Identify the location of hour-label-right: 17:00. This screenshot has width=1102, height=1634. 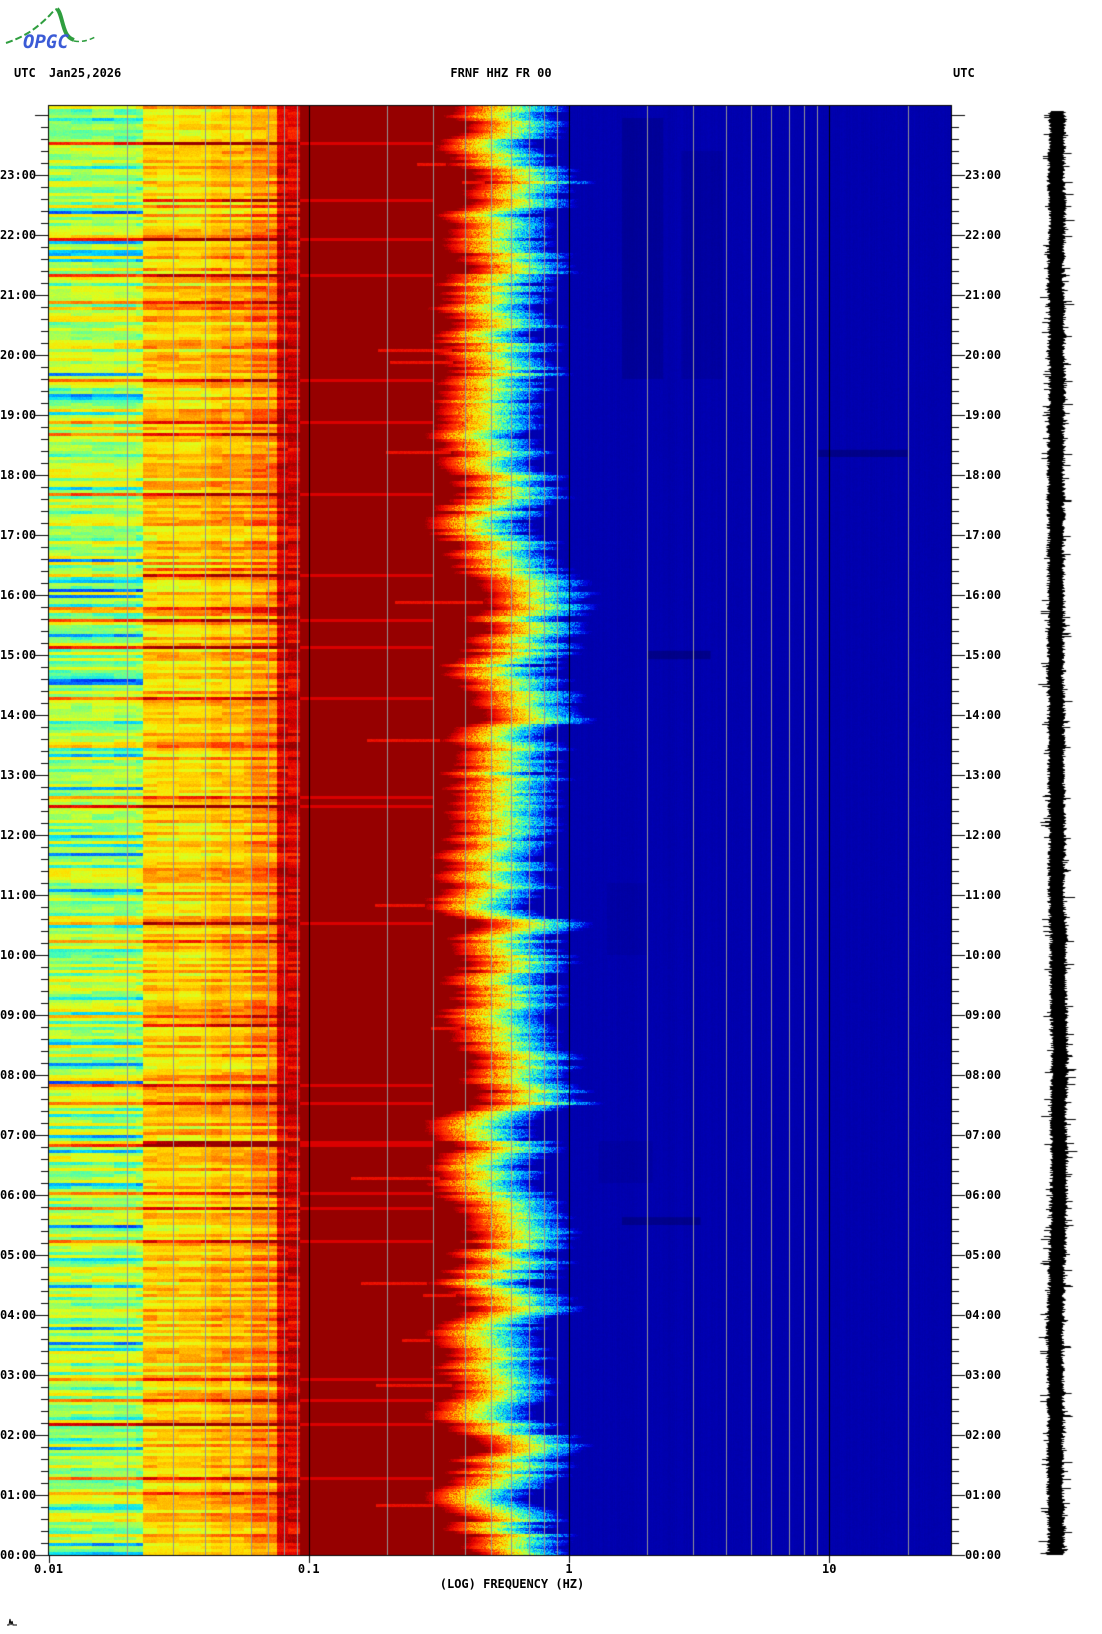
(983, 535).